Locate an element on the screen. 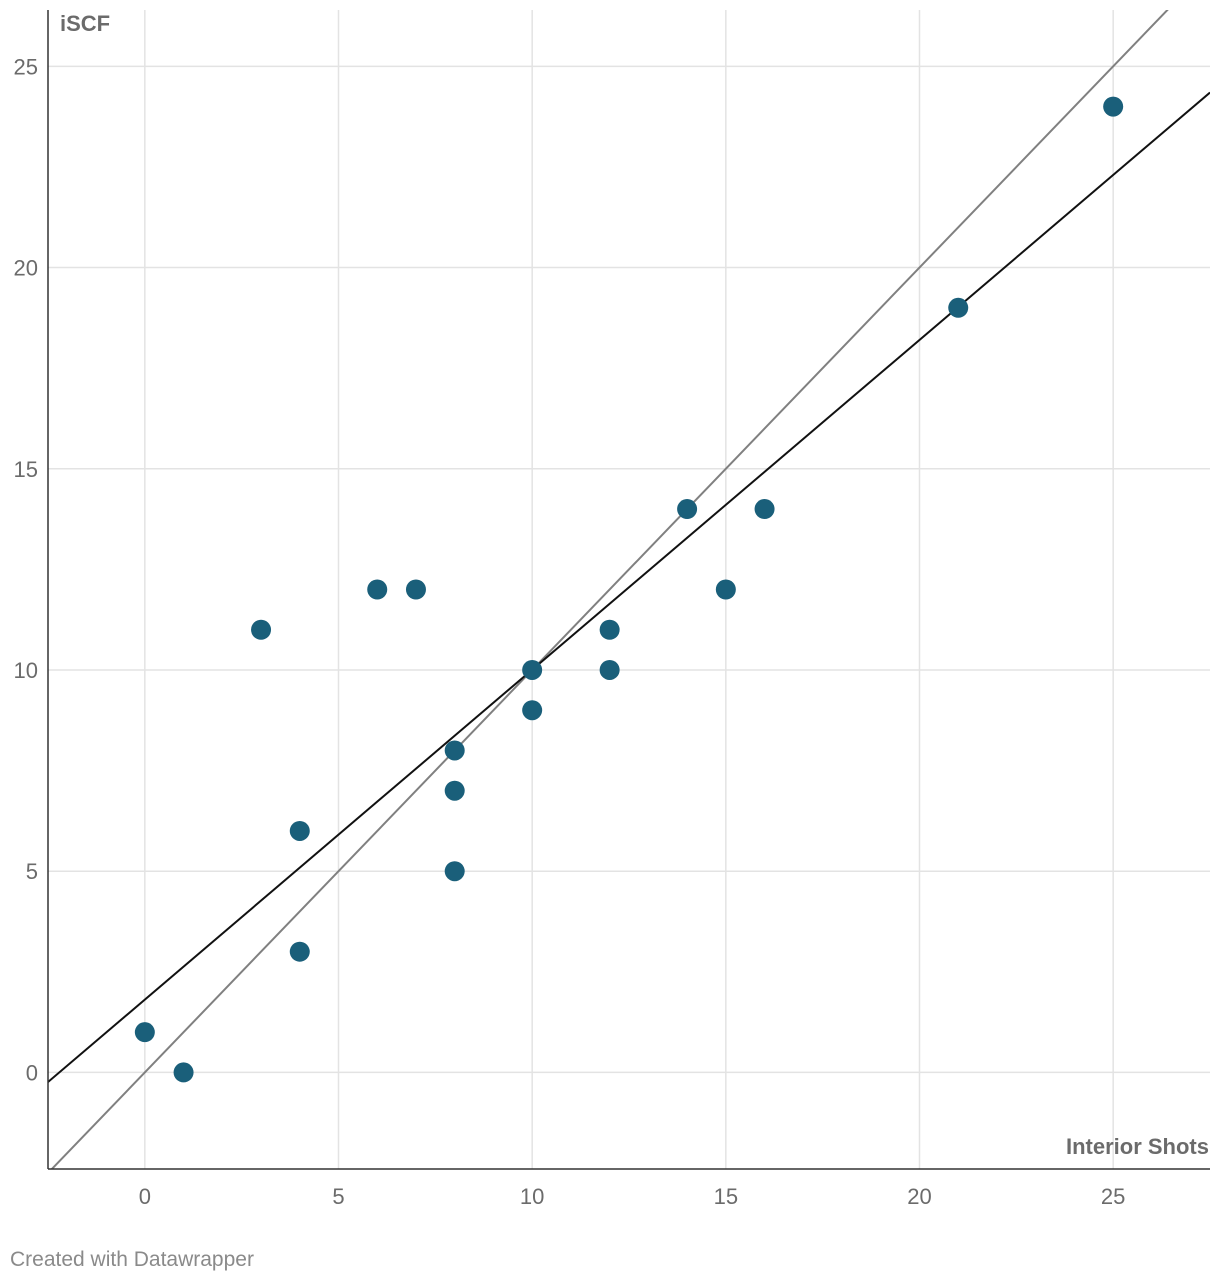 The width and height of the screenshot is (1220, 1286). y-tick-label: 15 is located at coordinates (26, 469).